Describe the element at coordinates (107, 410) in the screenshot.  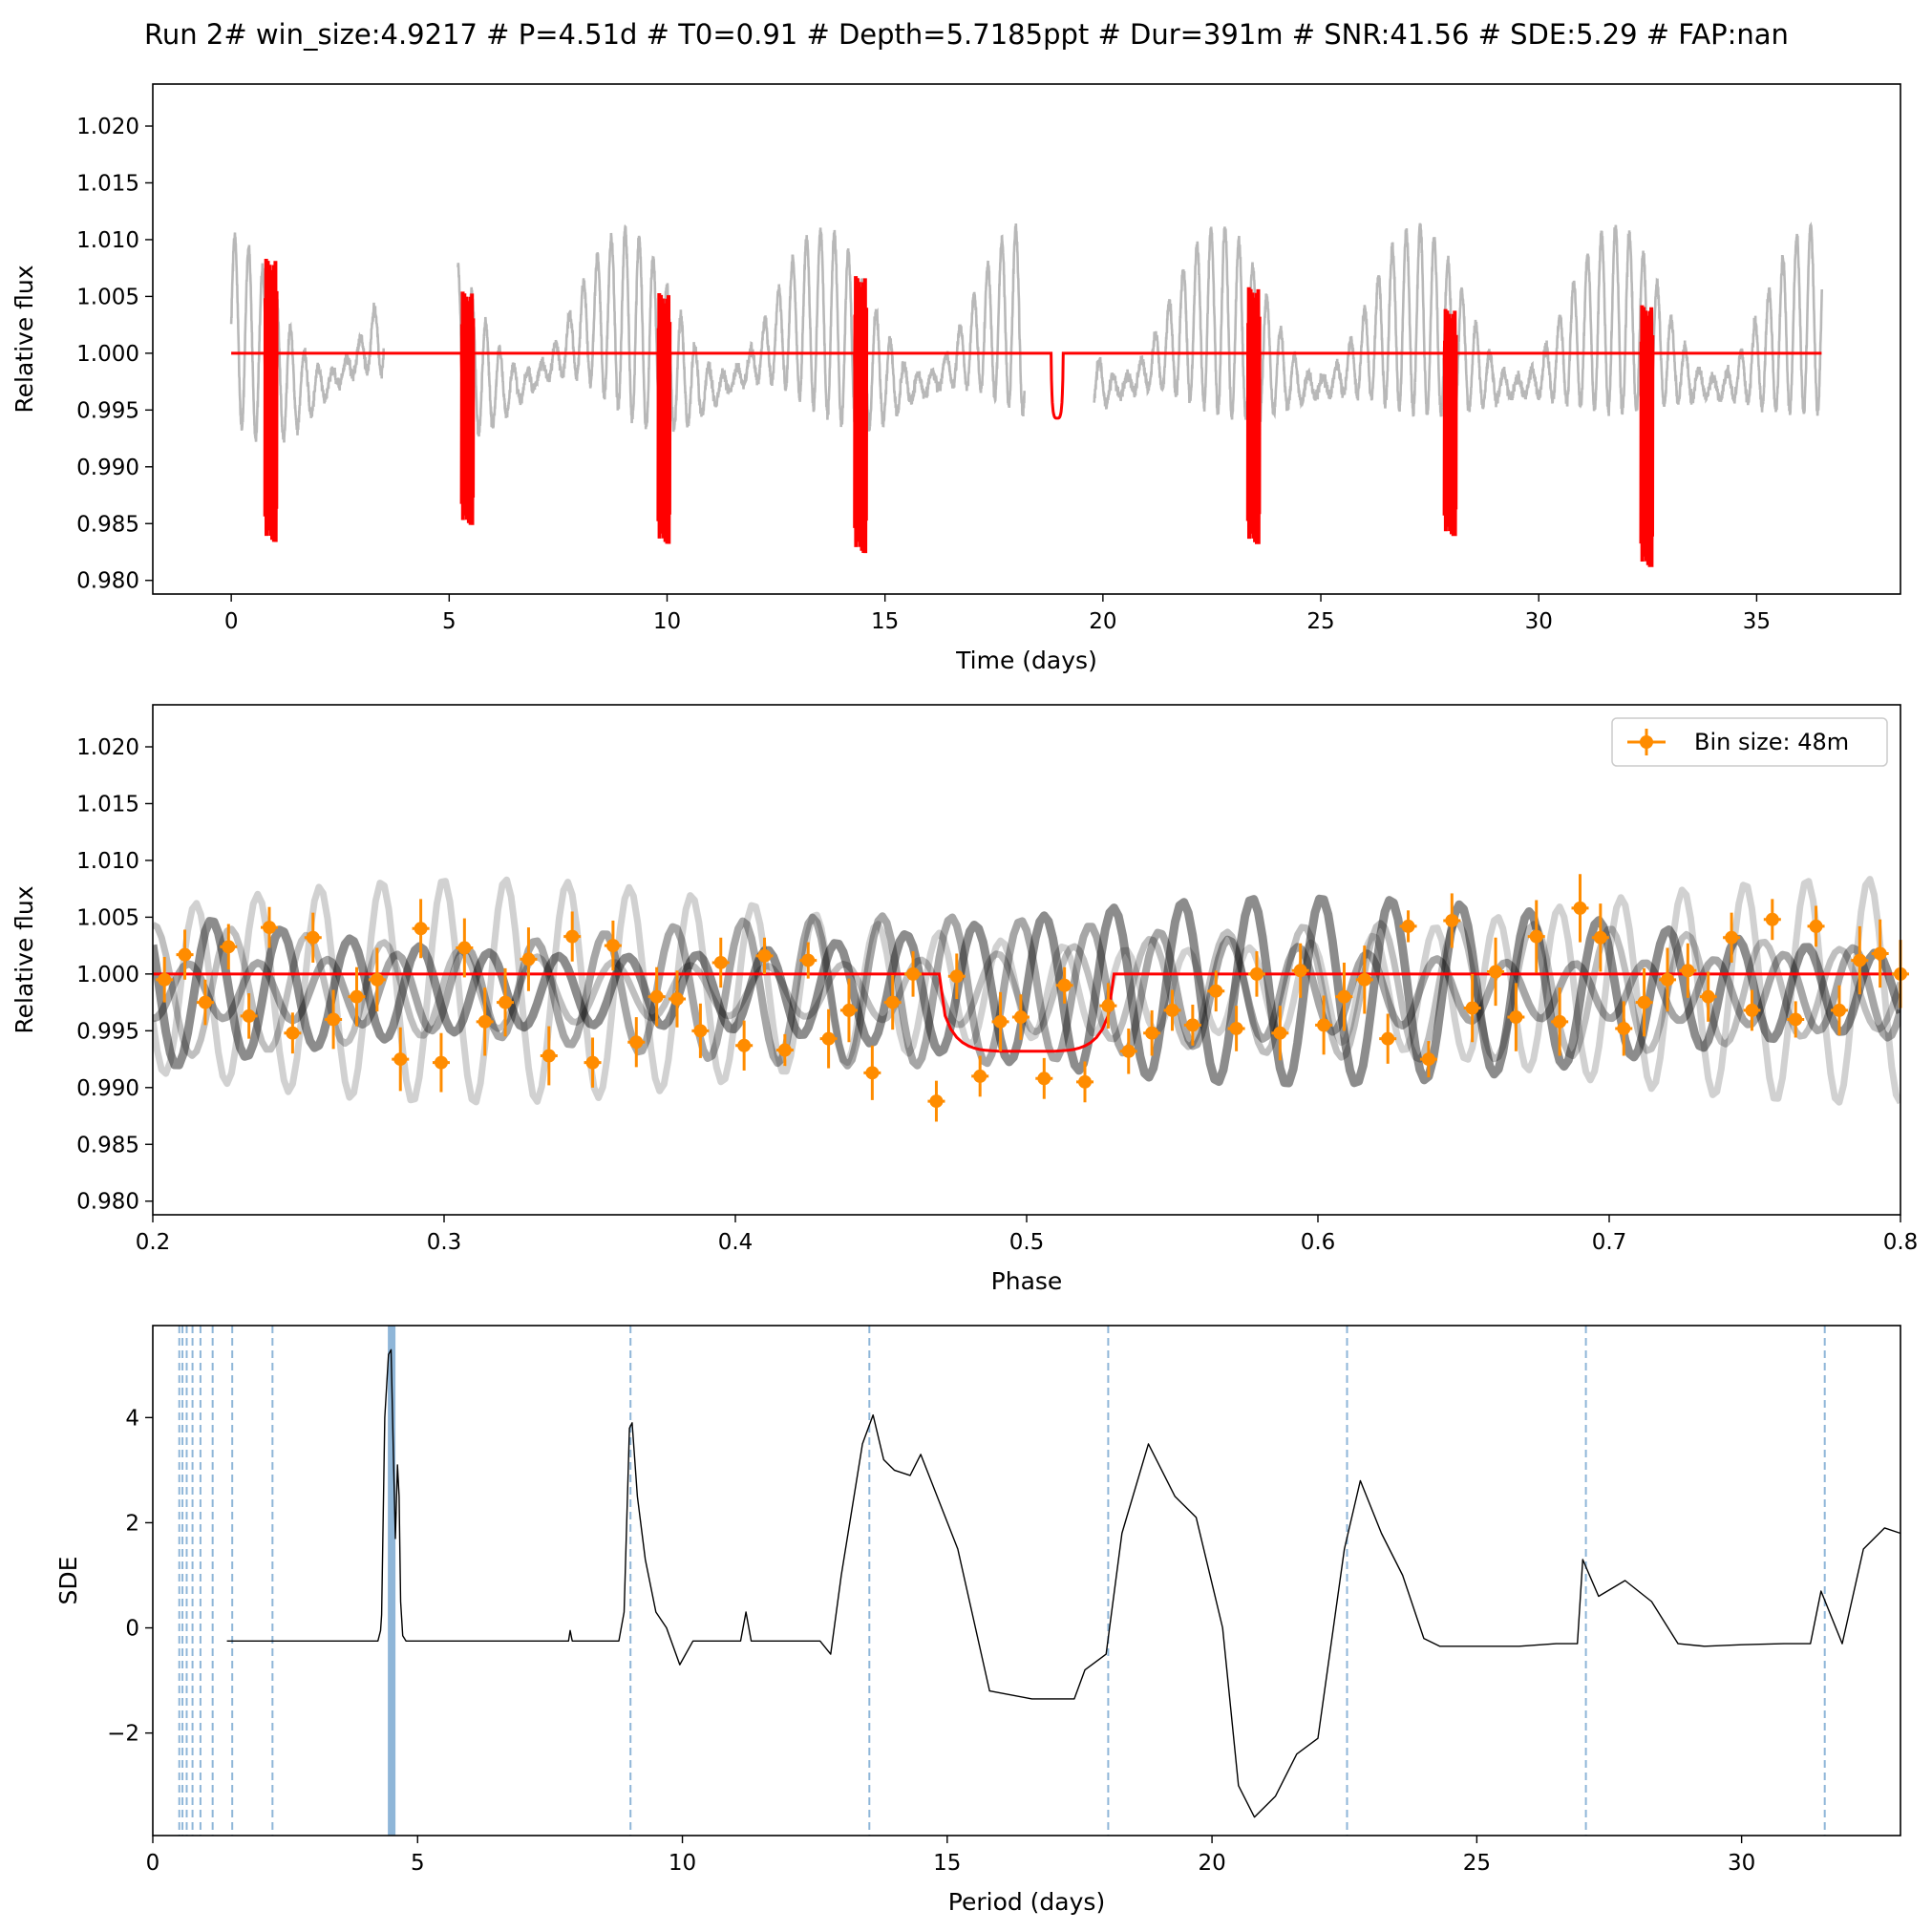
I see `lightcurve-y-tick-label: 0.995` at that location.